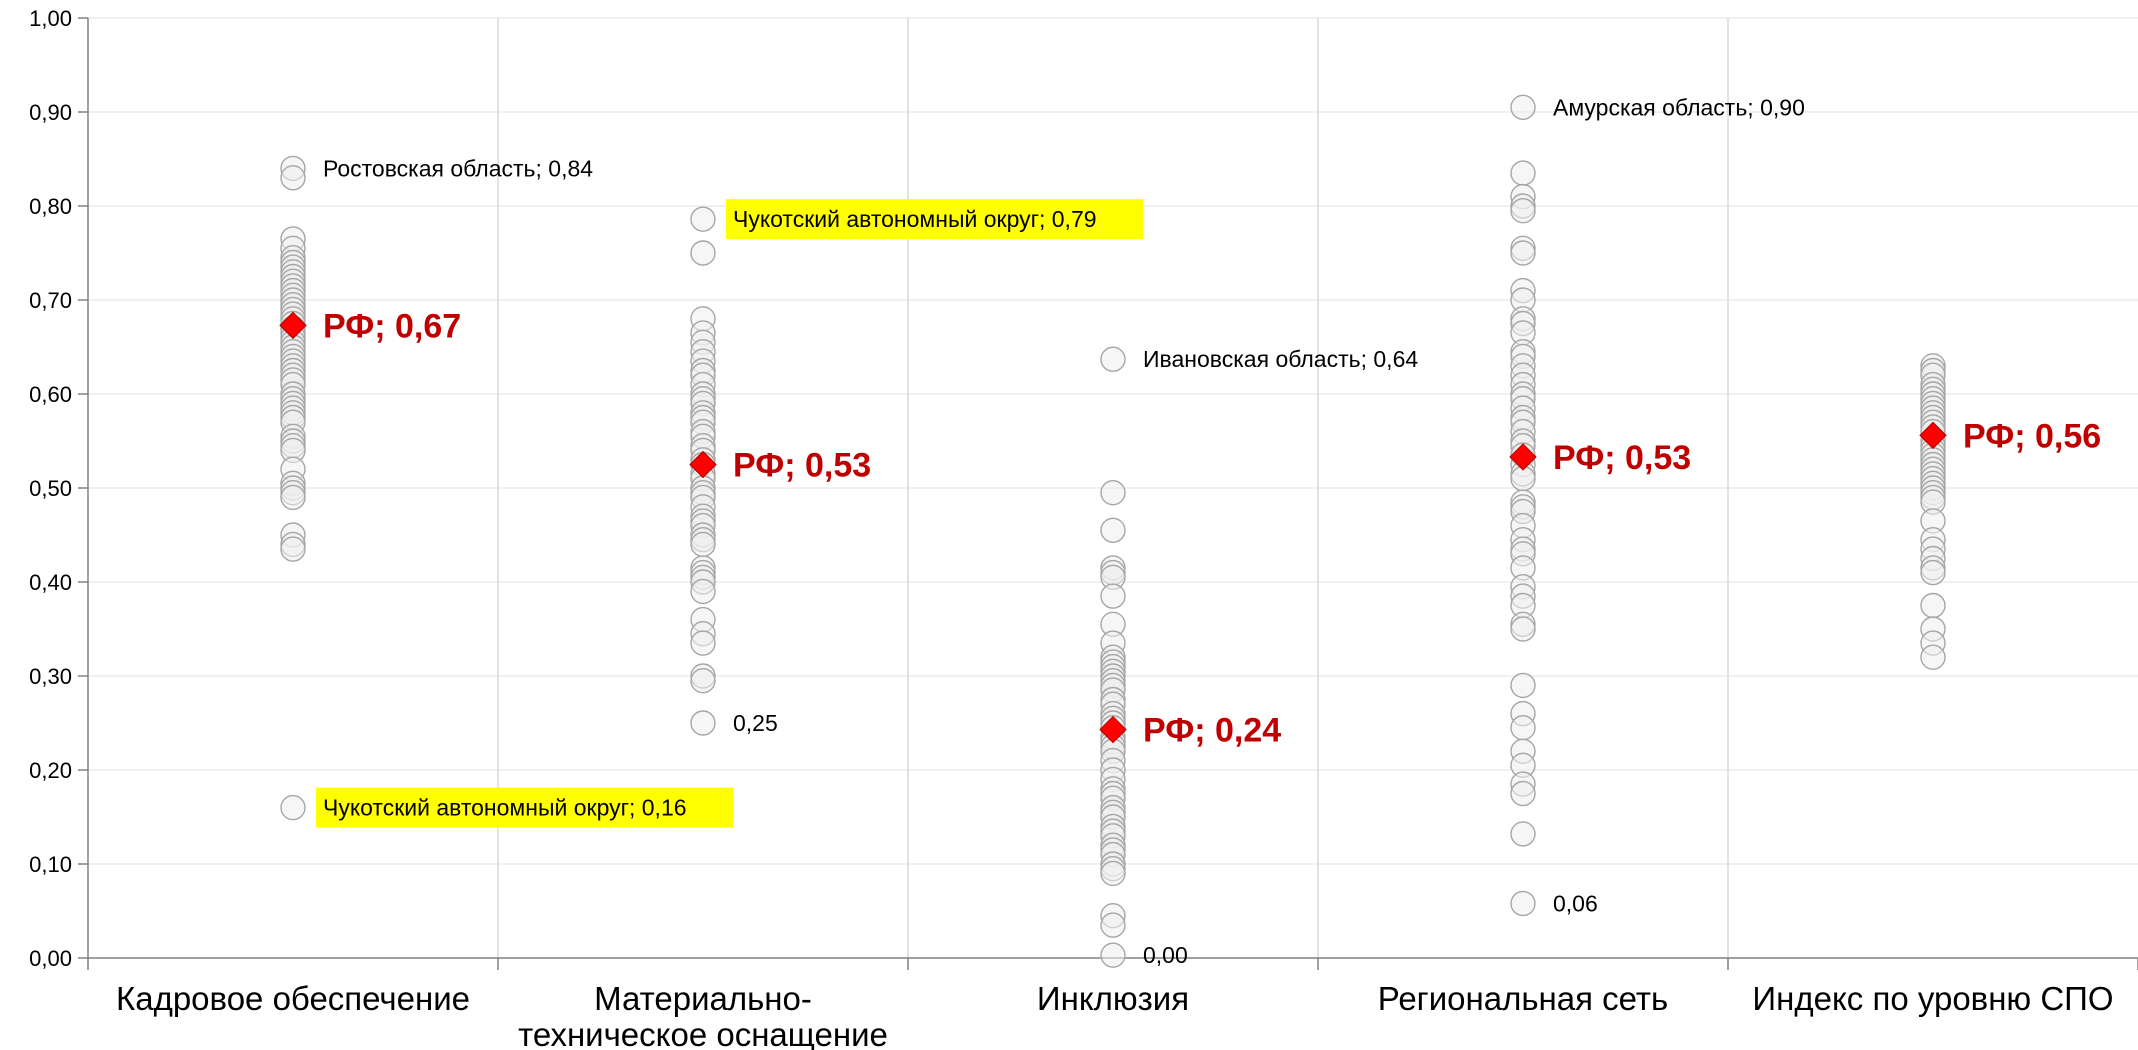  I want to click on annotation-label: Чукотский автономный округ; 0,16, so click(505, 808).